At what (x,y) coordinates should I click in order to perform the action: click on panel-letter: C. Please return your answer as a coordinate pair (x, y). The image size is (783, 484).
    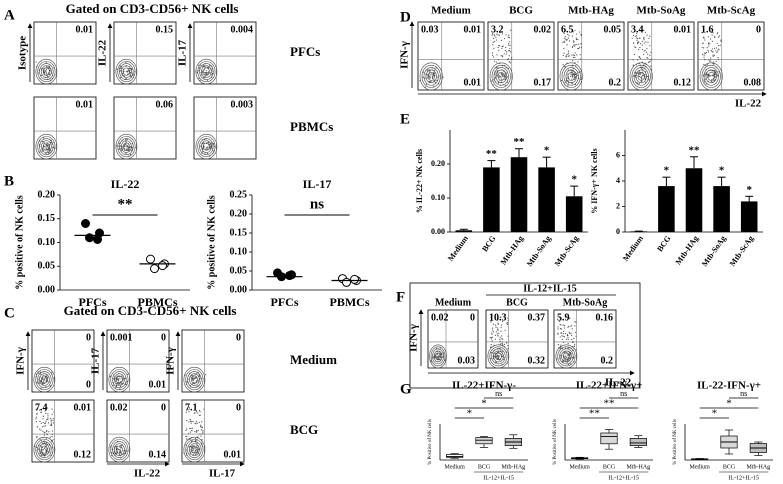
    Looking at the image, I should click on (9, 313).